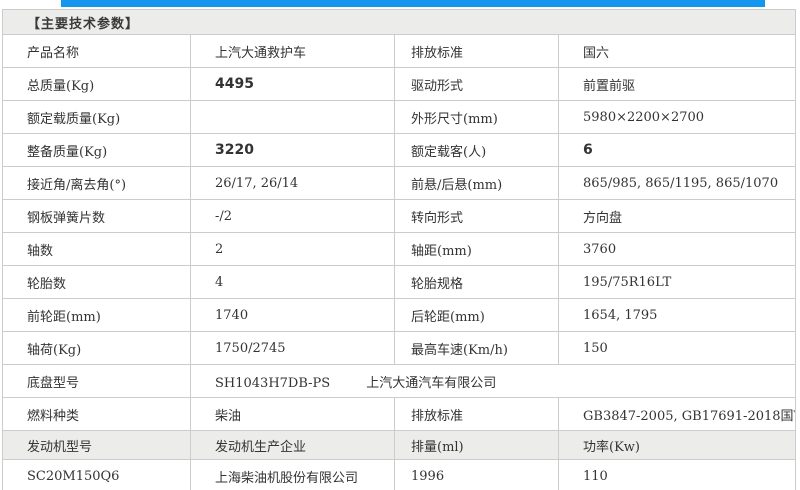 This screenshot has height=490, width=800. What do you see at coordinates (292, 150) in the screenshot?
I see `spec-value: 3220` at bounding box center [292, 150].